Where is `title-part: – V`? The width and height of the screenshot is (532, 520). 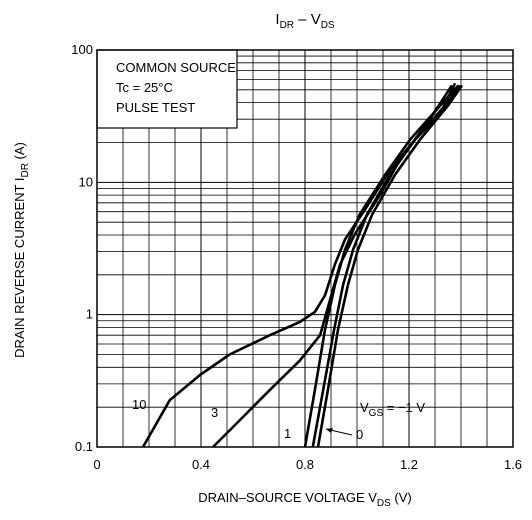 title-part: – V is located at coordinates (307, 19).